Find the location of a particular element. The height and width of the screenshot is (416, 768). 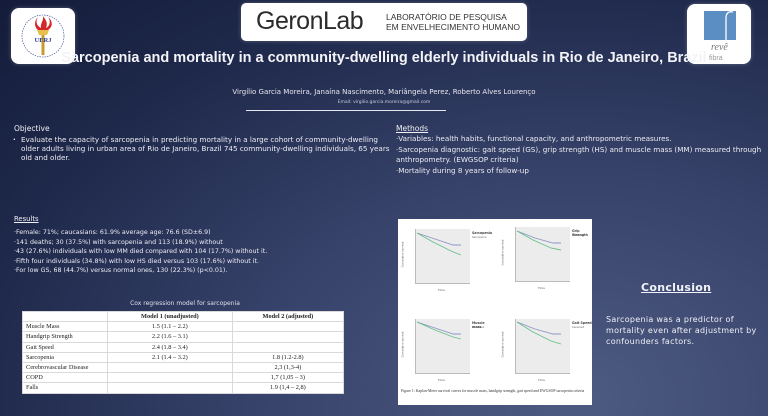

svg-text: fibra is located at coordinates (716, 58).